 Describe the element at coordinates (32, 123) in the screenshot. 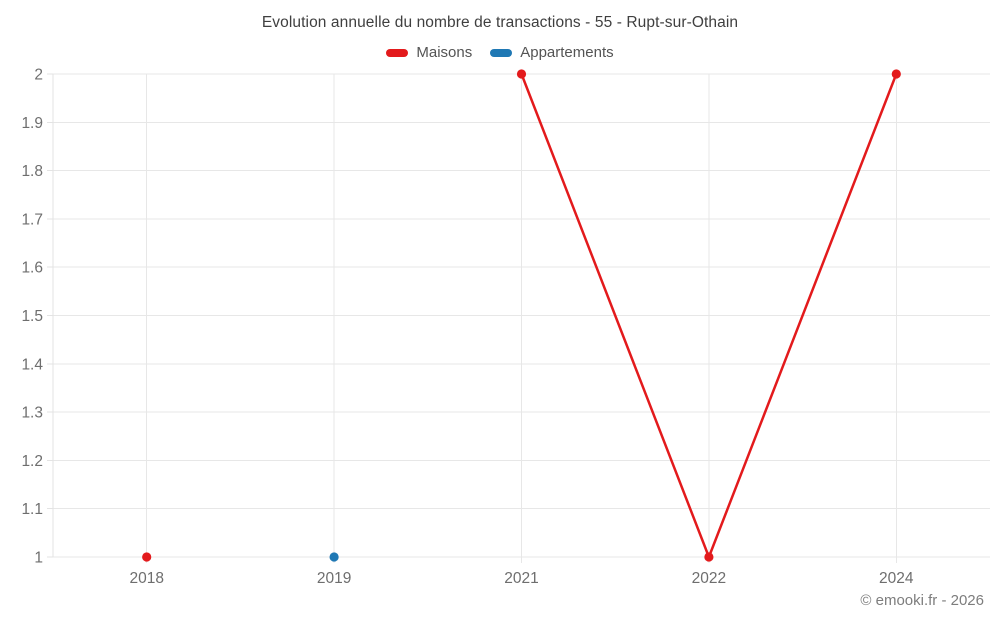

I see `y-tick-label: 1.9` at that location.